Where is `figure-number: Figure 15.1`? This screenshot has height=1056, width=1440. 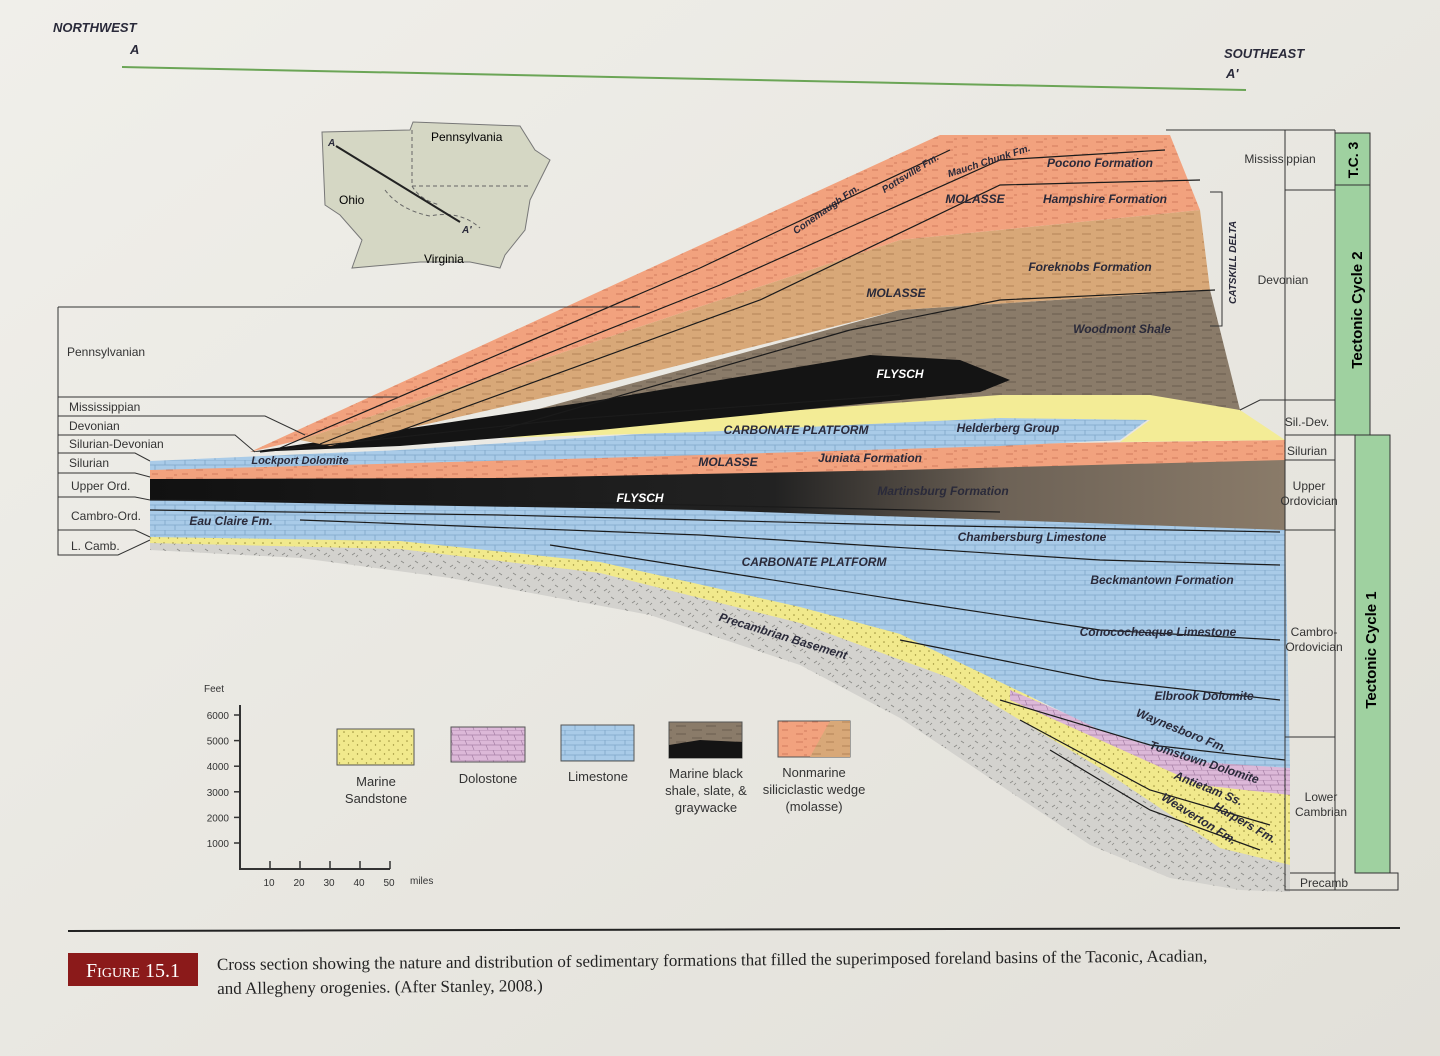
figure-number: Figure 15.1 is located at coordinates (133, 971).